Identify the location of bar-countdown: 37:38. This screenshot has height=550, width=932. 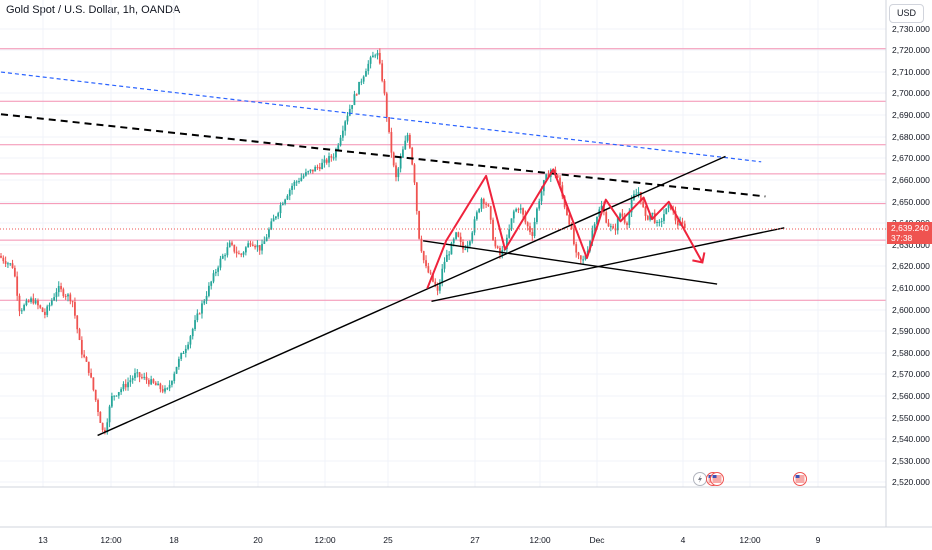
(902, 238).